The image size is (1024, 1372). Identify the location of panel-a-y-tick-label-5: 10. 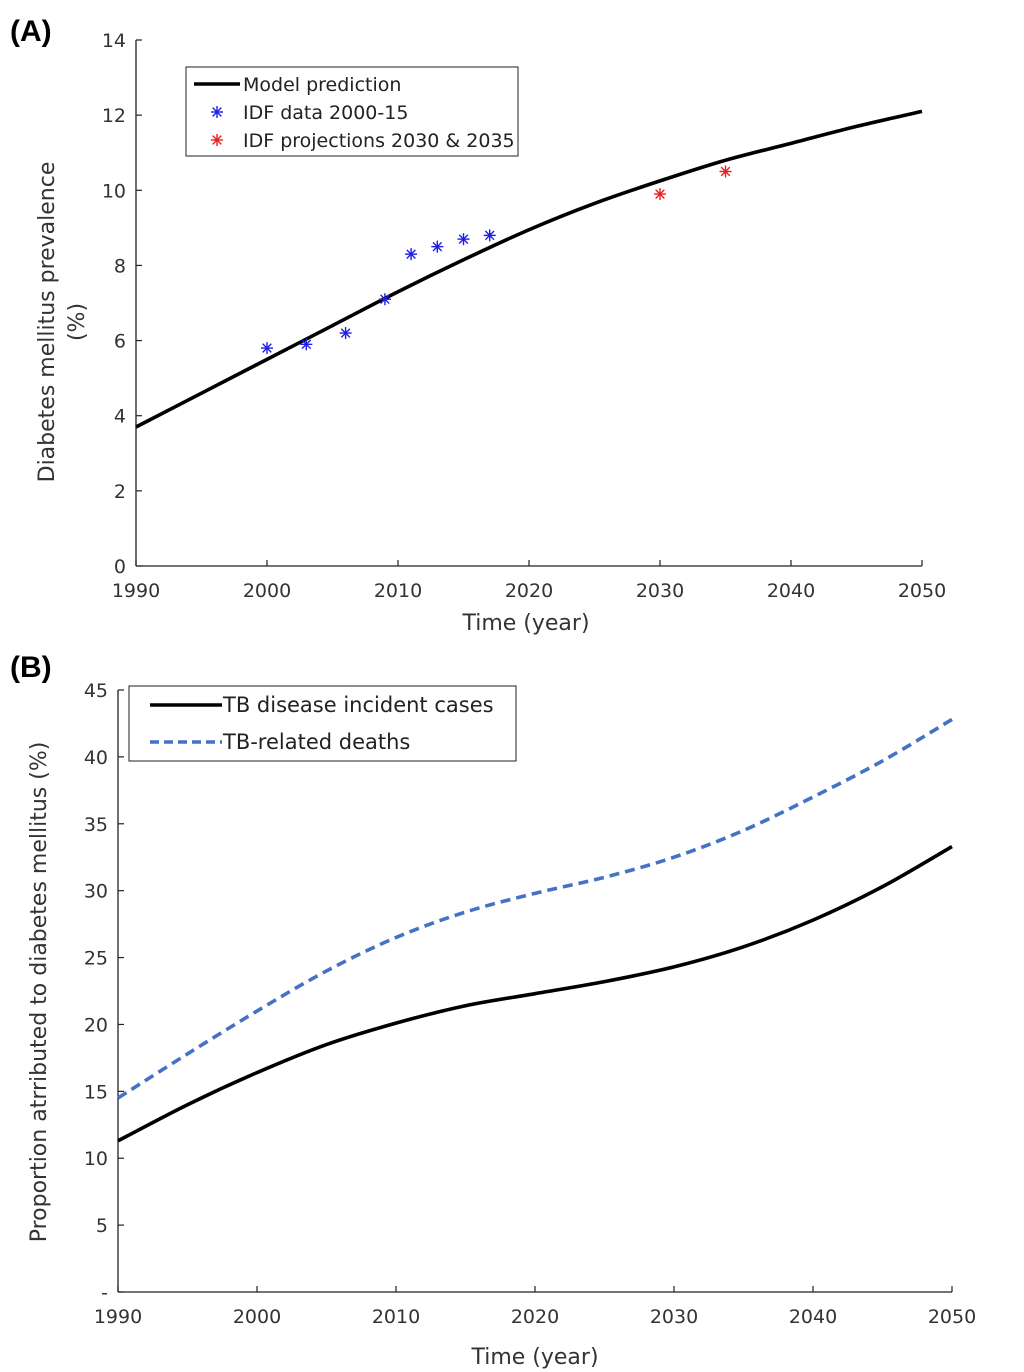
(114, 191).